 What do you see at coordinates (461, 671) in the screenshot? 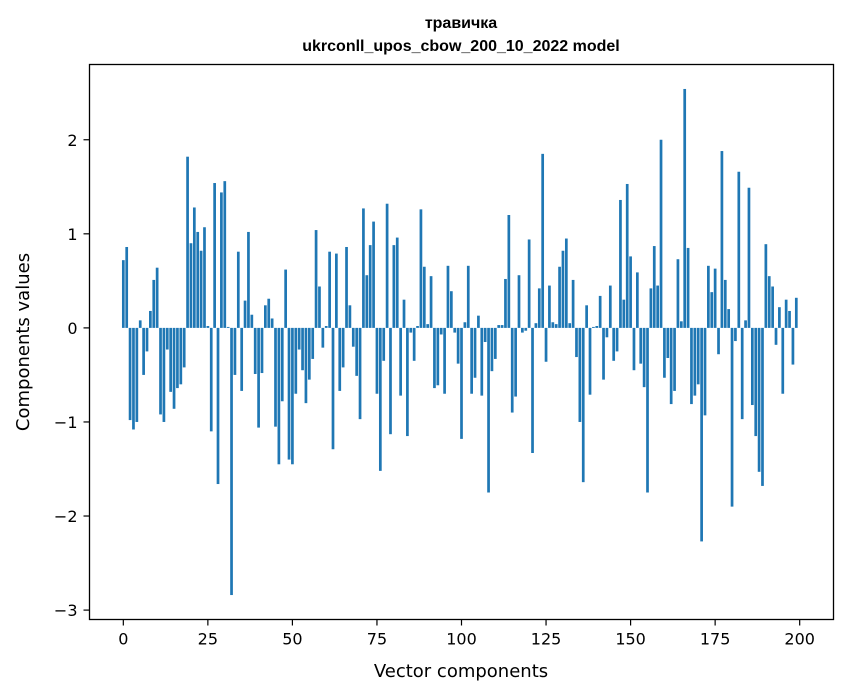
I see `x-axis-label: Vector components` at bounding box center [461, 671].